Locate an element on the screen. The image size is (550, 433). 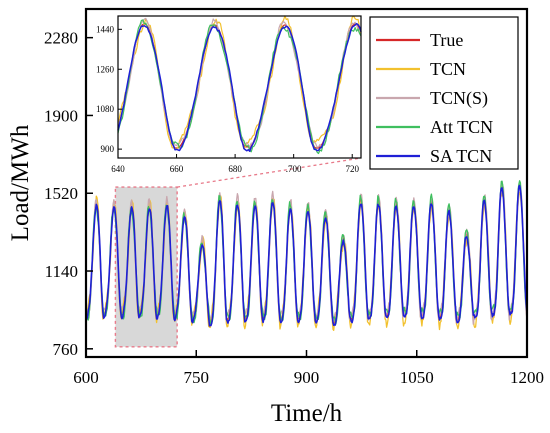
x-tick-label: 1050 is located at coordinates (417, 377).